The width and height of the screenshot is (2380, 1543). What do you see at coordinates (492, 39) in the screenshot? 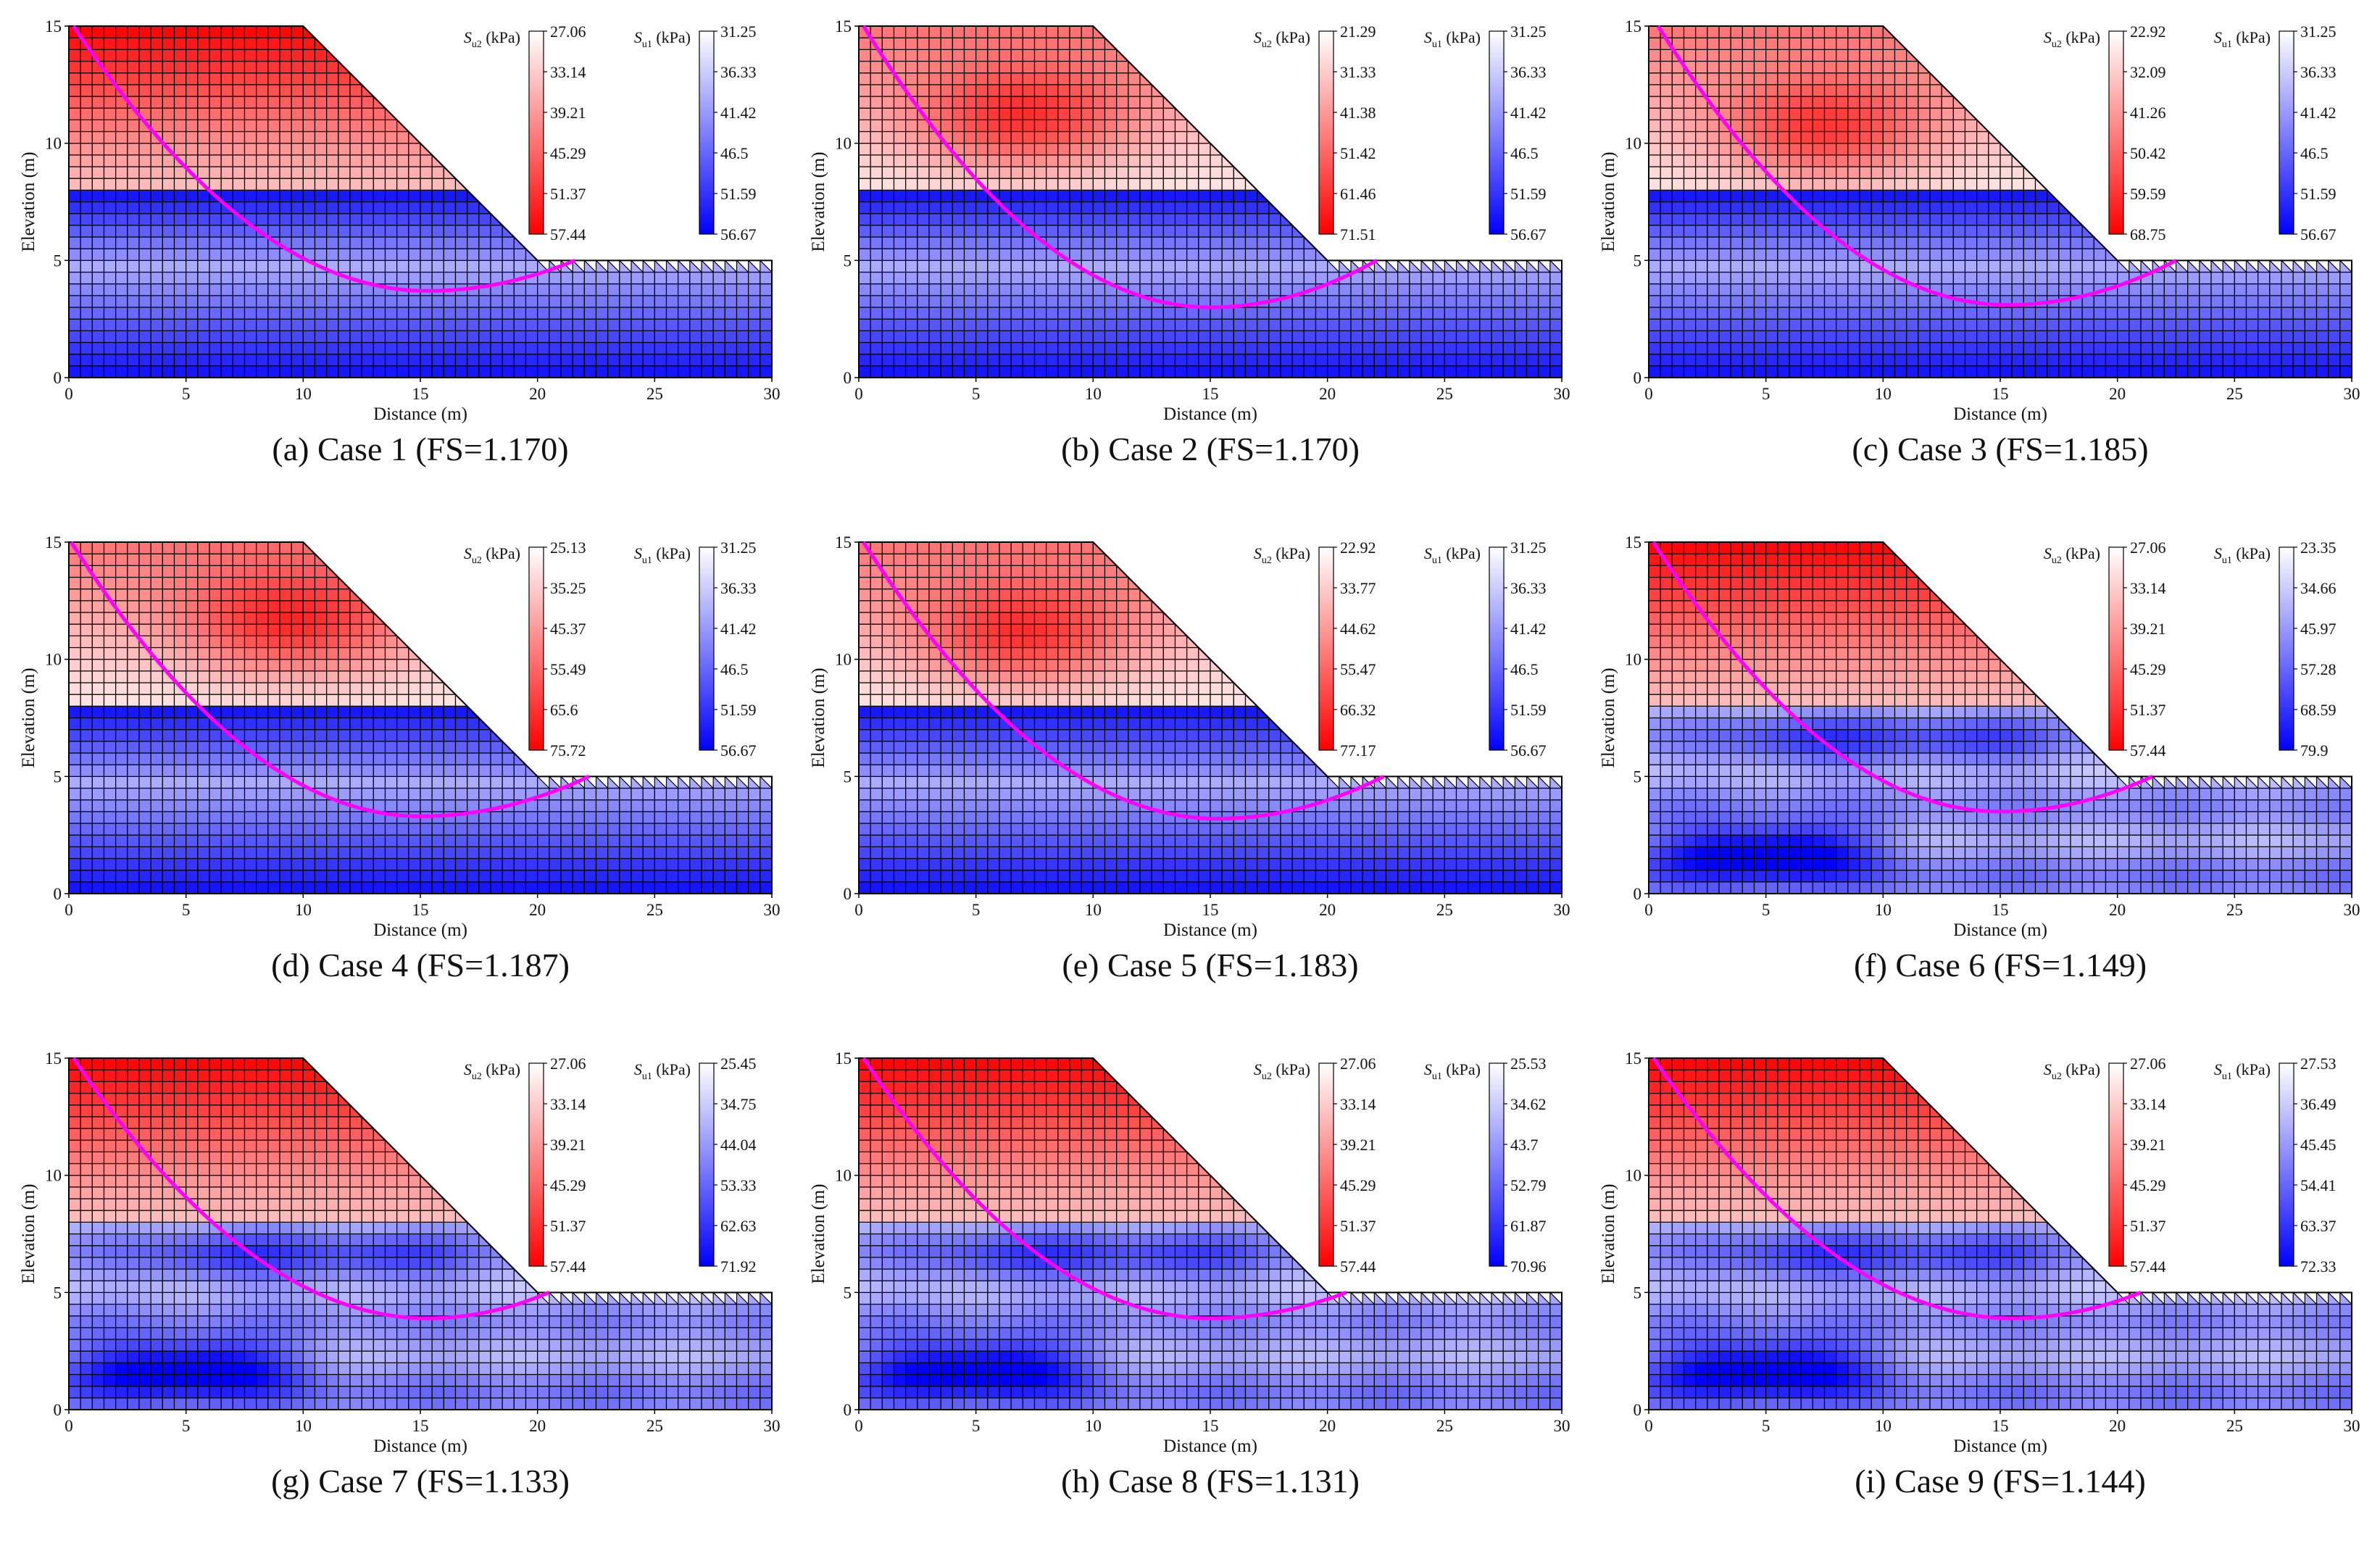
I see `su2-colorbar-title: Su2 (kPa)` at bounding box center [492, 39].